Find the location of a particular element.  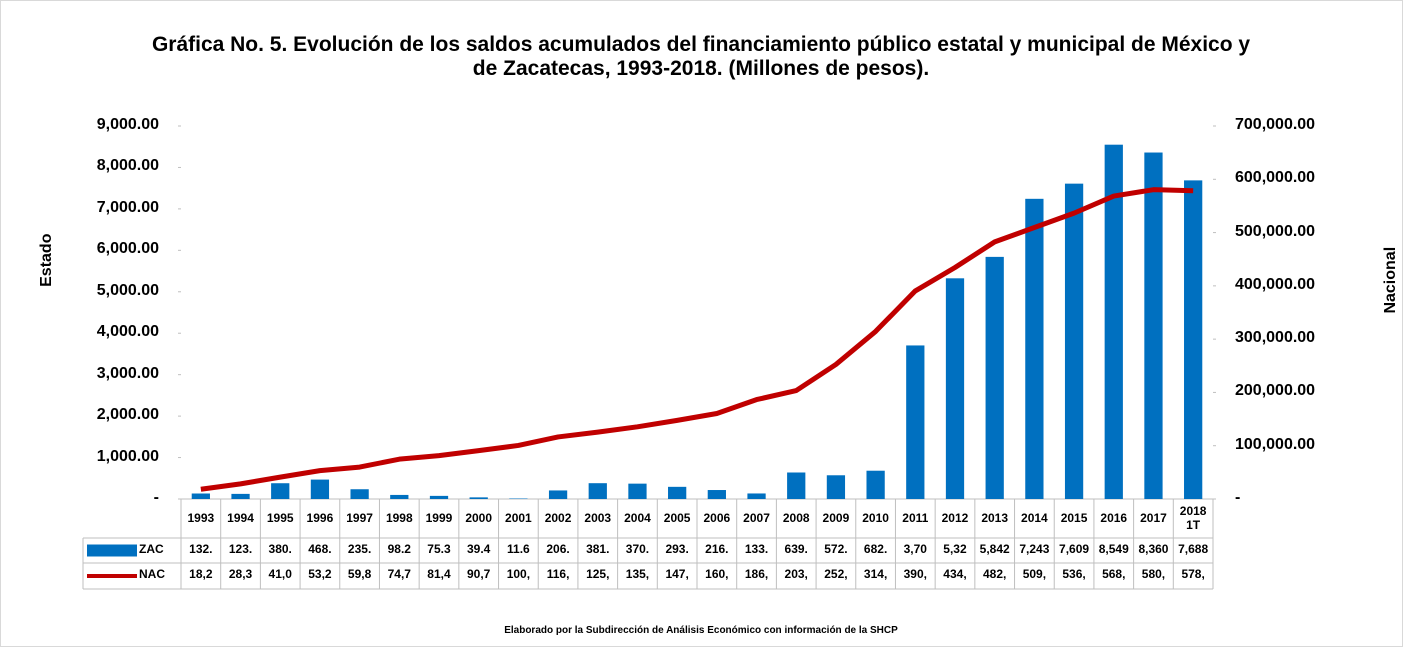

value-label: 41,0 is located at coordinates (280, 574).